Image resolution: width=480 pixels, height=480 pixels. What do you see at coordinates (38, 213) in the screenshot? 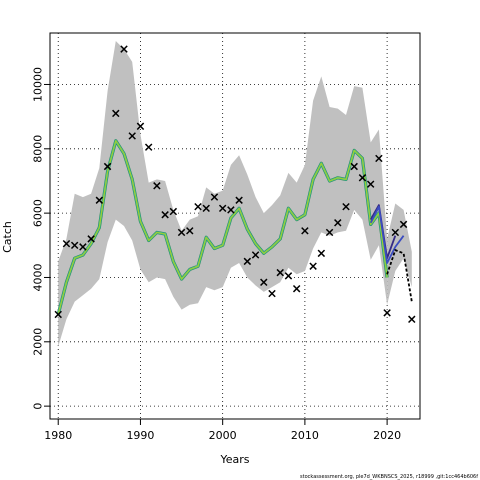
I see `y-tick-label: 6000` at bounding box center [38, 213].